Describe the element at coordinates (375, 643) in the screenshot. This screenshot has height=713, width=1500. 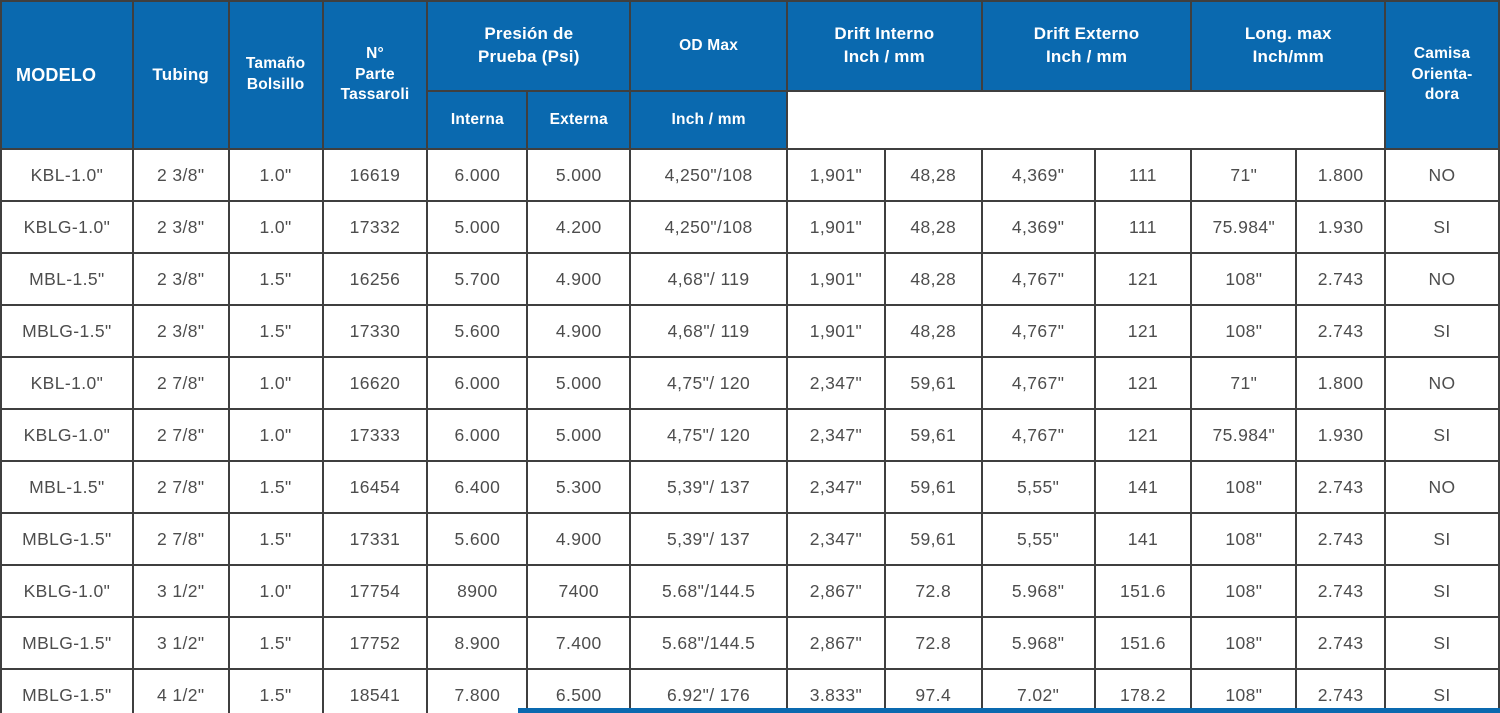
I see `table-cell: 17752` at that location.